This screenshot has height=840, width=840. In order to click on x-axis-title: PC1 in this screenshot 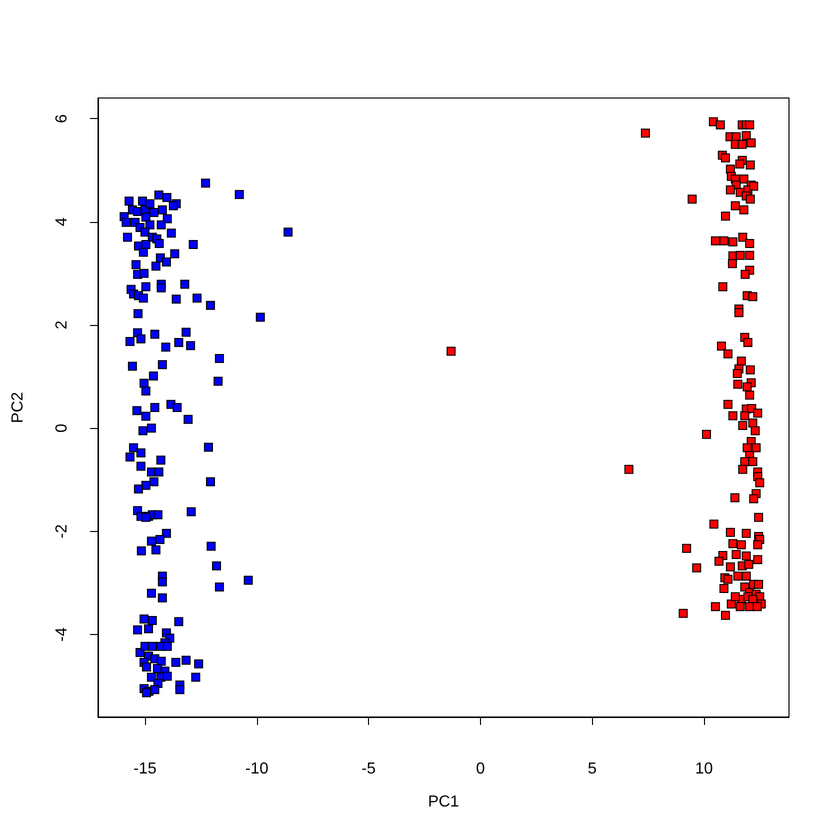, I will do `click(444, 802)`.